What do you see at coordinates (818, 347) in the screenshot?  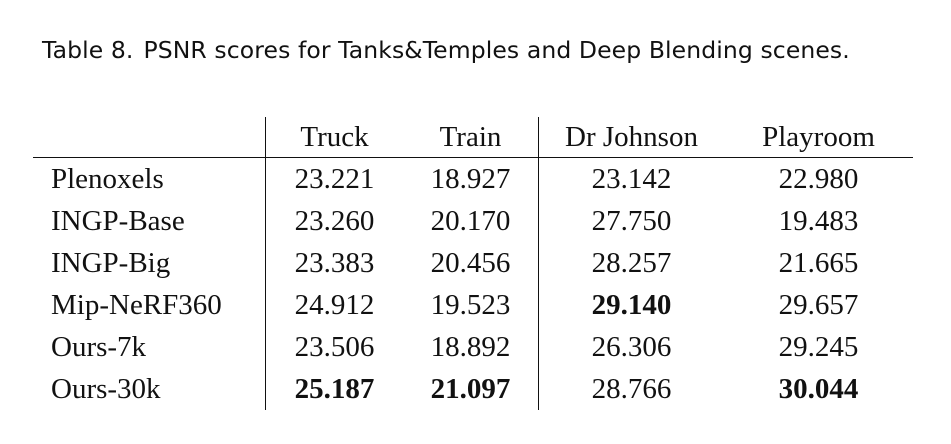 I see `score-cell: 29.245` at bounding box center [818, 347].